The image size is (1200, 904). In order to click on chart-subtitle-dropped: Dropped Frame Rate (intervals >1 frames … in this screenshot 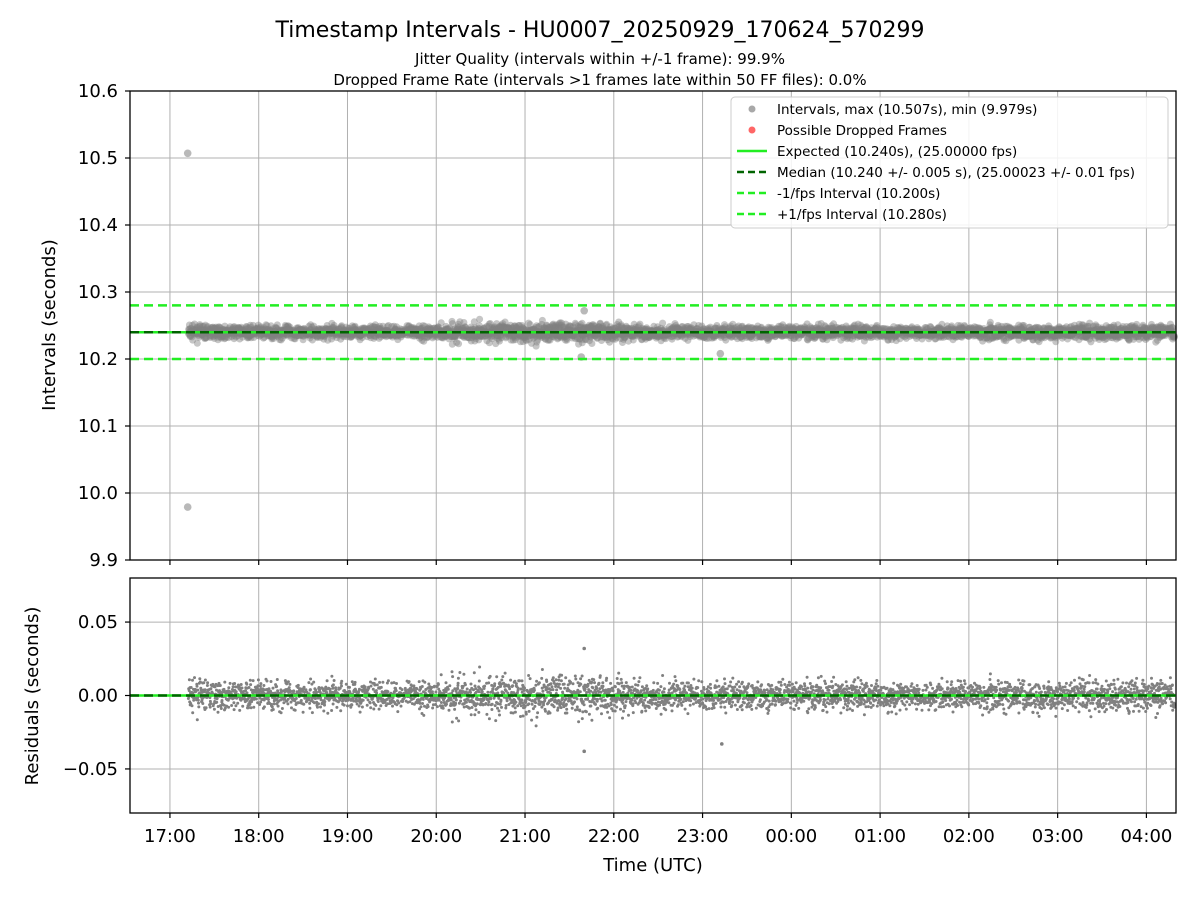, I will do `click(599, 80)`.